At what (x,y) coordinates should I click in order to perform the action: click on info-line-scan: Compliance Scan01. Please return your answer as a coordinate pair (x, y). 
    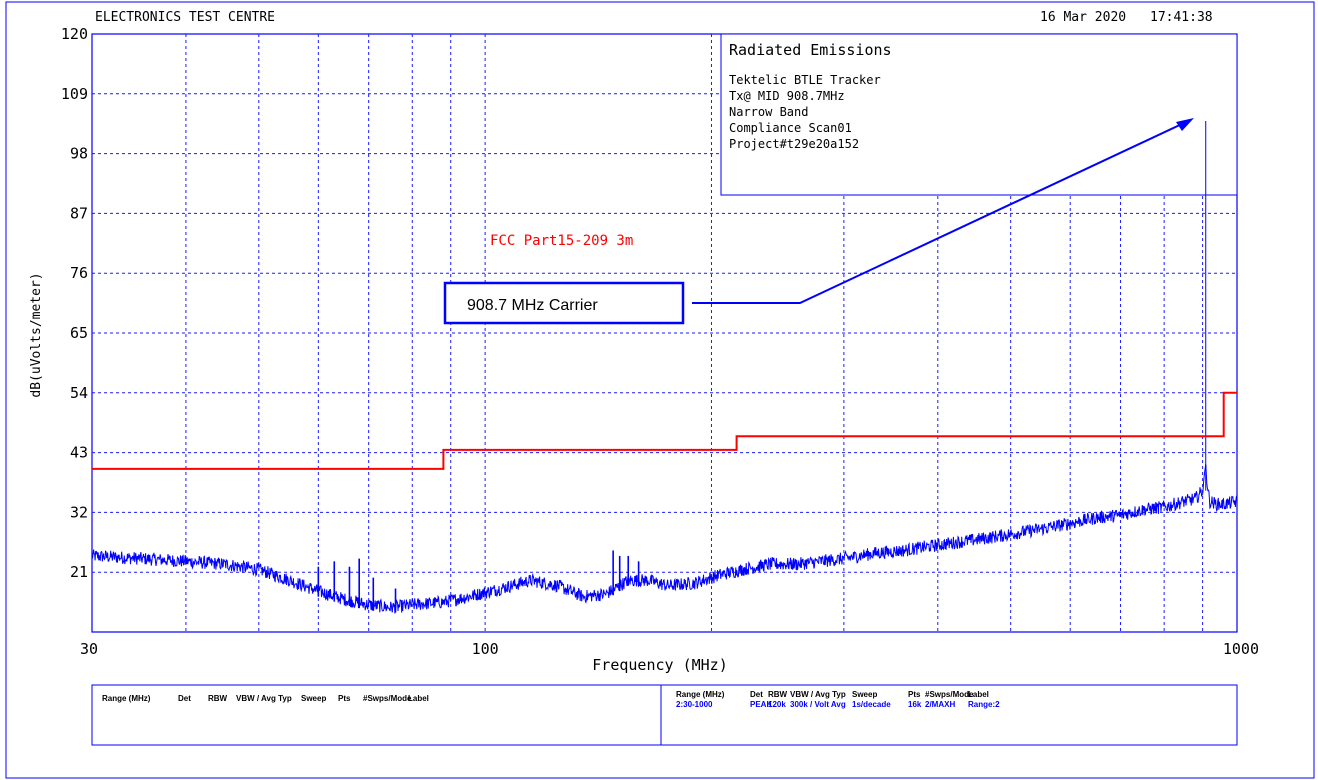
    Looking at the image, I should click on (790, 128).